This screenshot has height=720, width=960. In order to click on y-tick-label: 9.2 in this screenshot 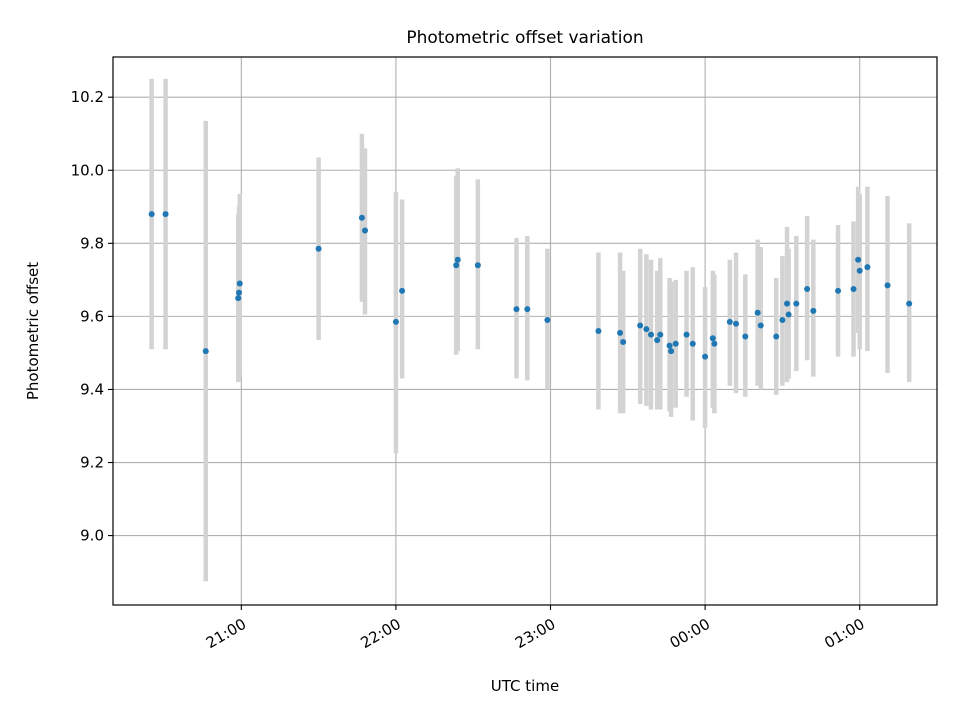, I will do `click(92, 463)`.